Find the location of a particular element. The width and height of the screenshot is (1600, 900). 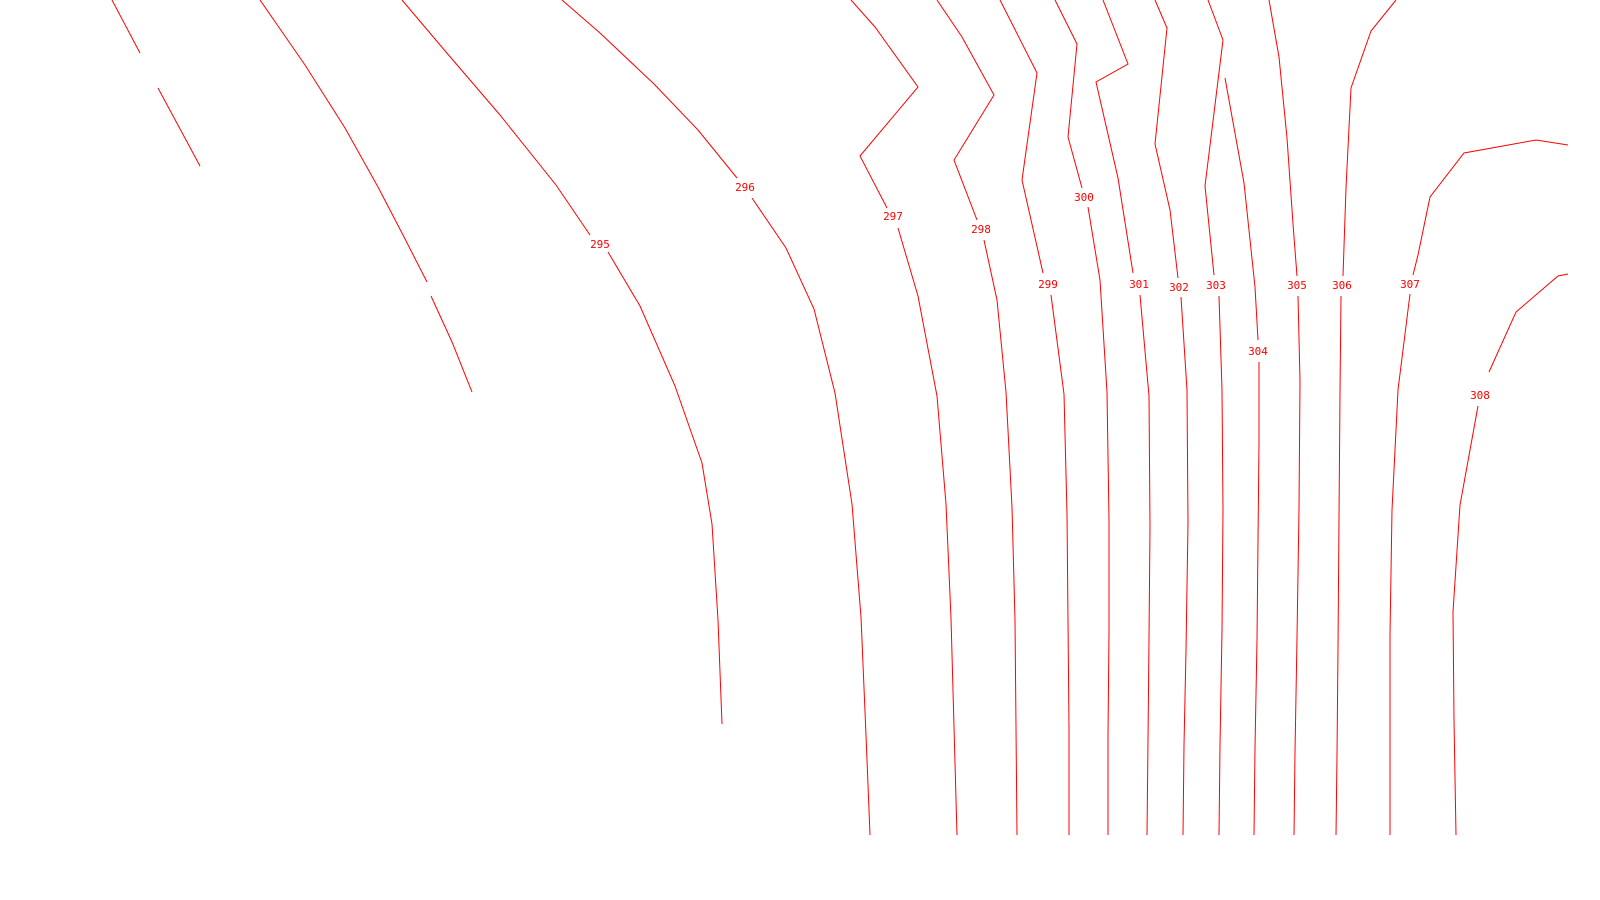

contour-line-299-seg1 is located at coordinates (1021, 137).